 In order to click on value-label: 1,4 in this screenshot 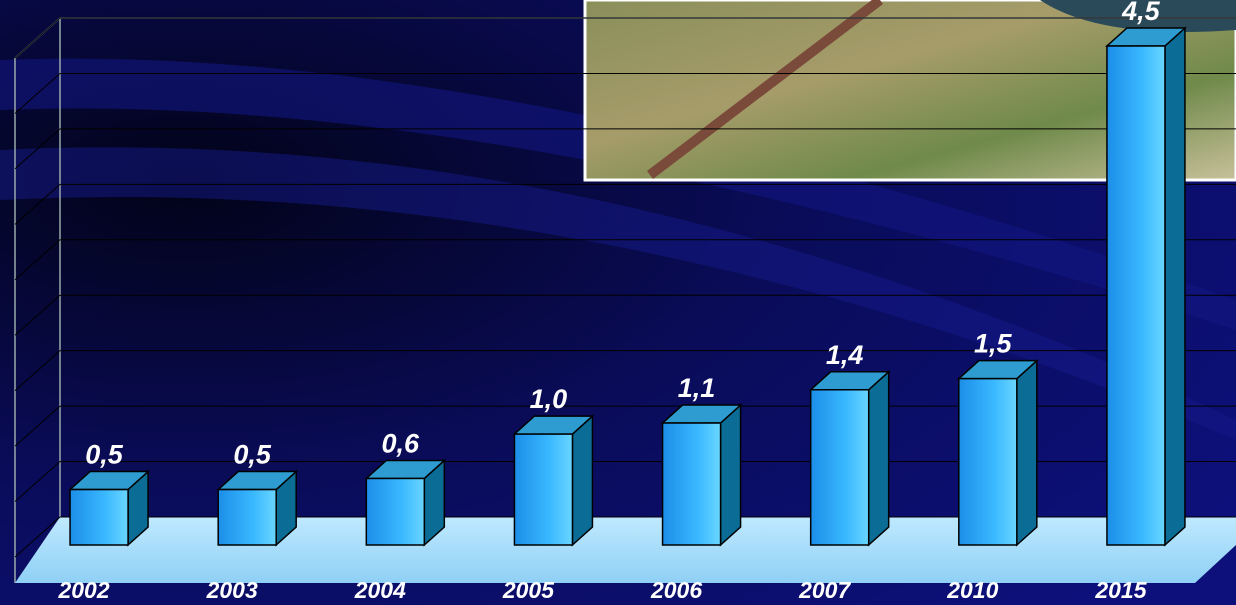, I will do `click(845, 355)`.